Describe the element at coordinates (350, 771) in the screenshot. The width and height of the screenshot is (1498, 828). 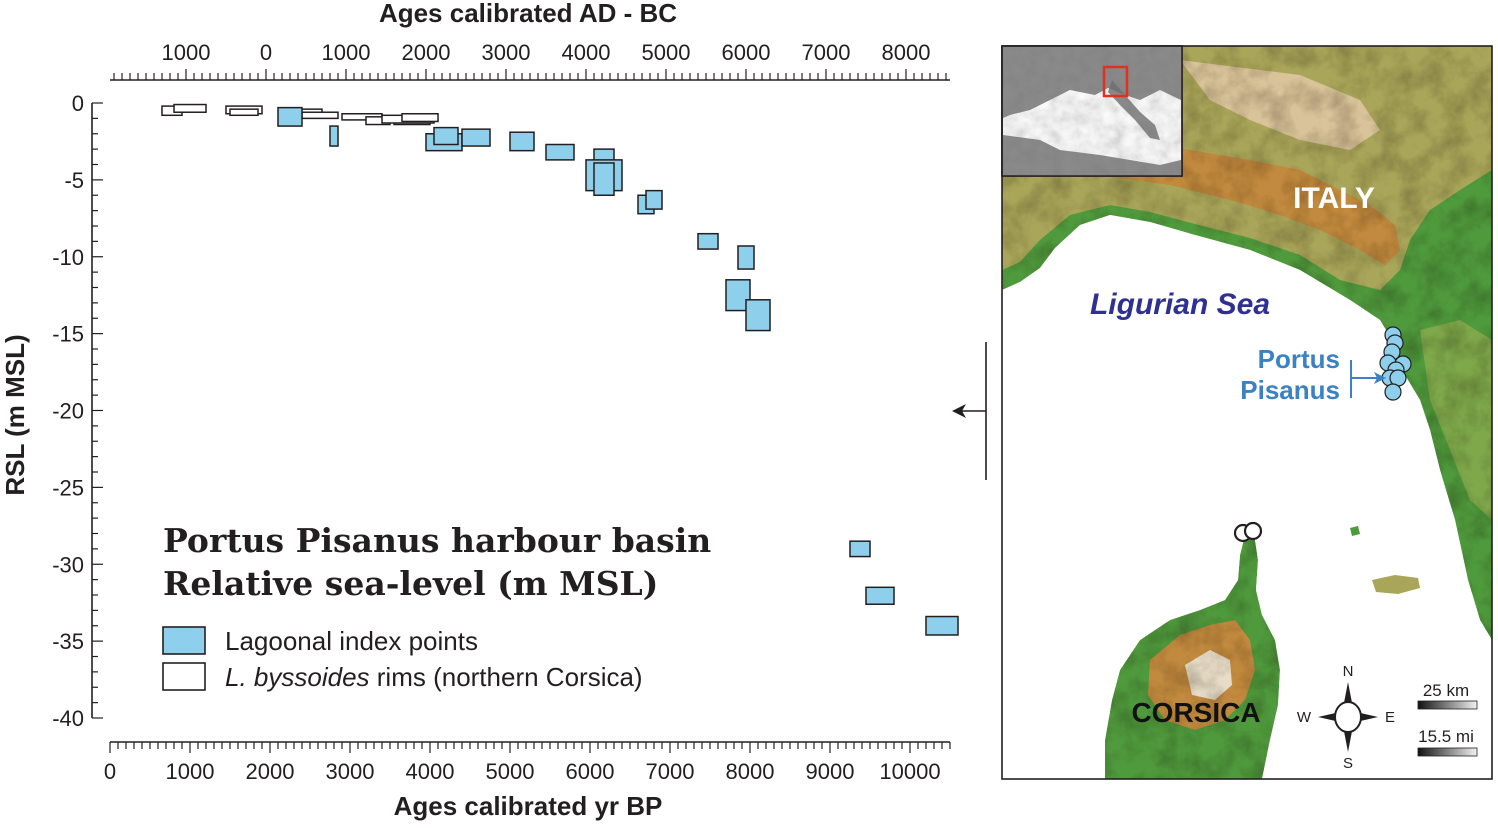
I see `x-tick-label: 3000` at that location.